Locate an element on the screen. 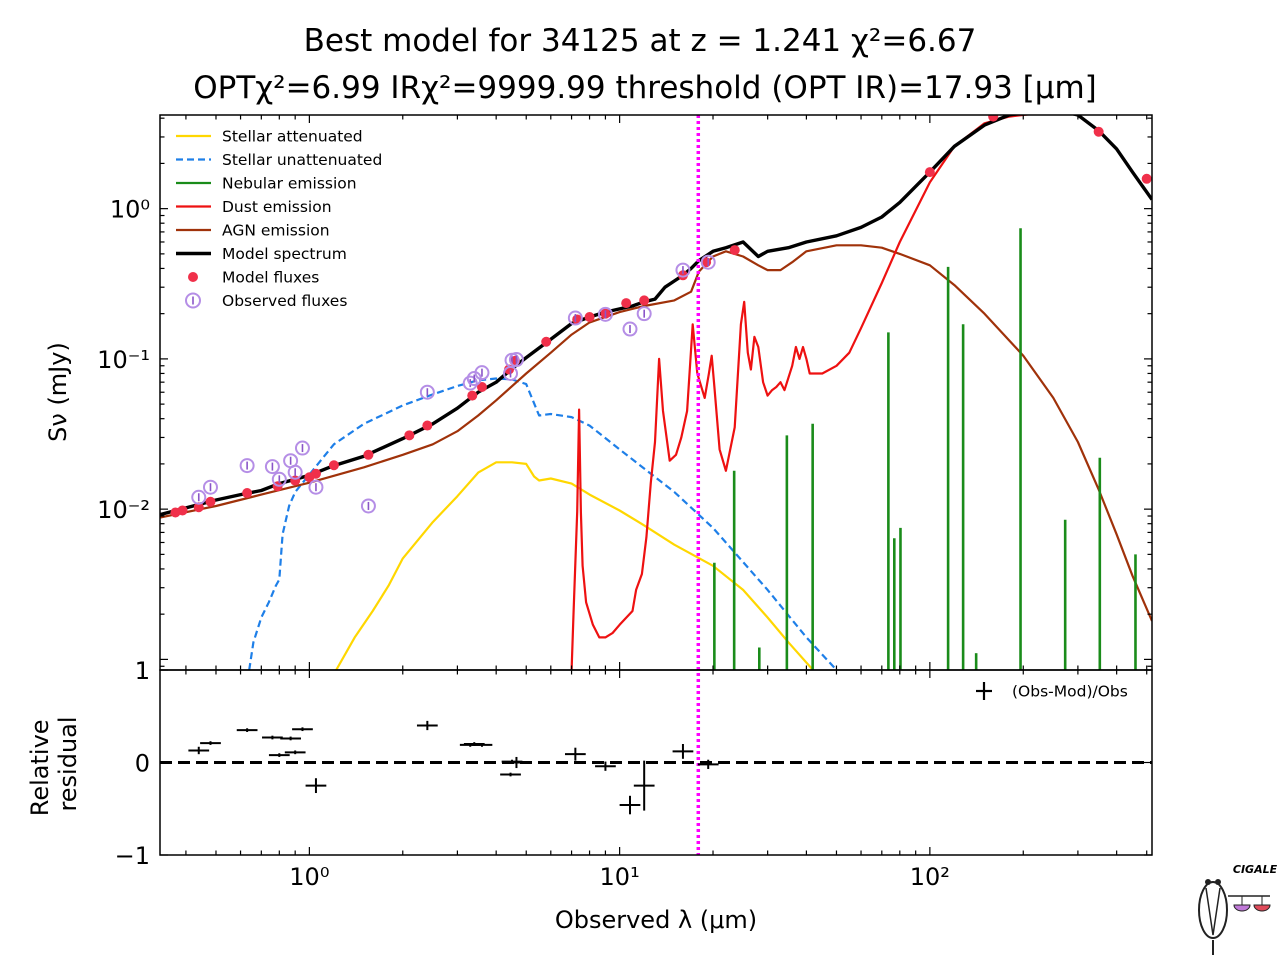 The width and height of the screenshot is (1280, 960). legend-item-model-fluxes: Model fluxes is located at coordinates (253, 278).